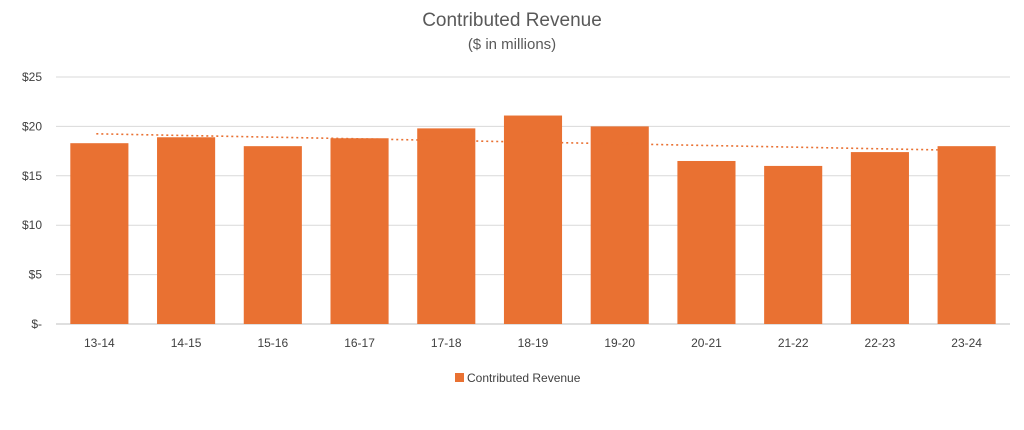 The height and width of the screenshot is (430, 1024). I want to click on y-tick-label: $-, so click(36, 324).